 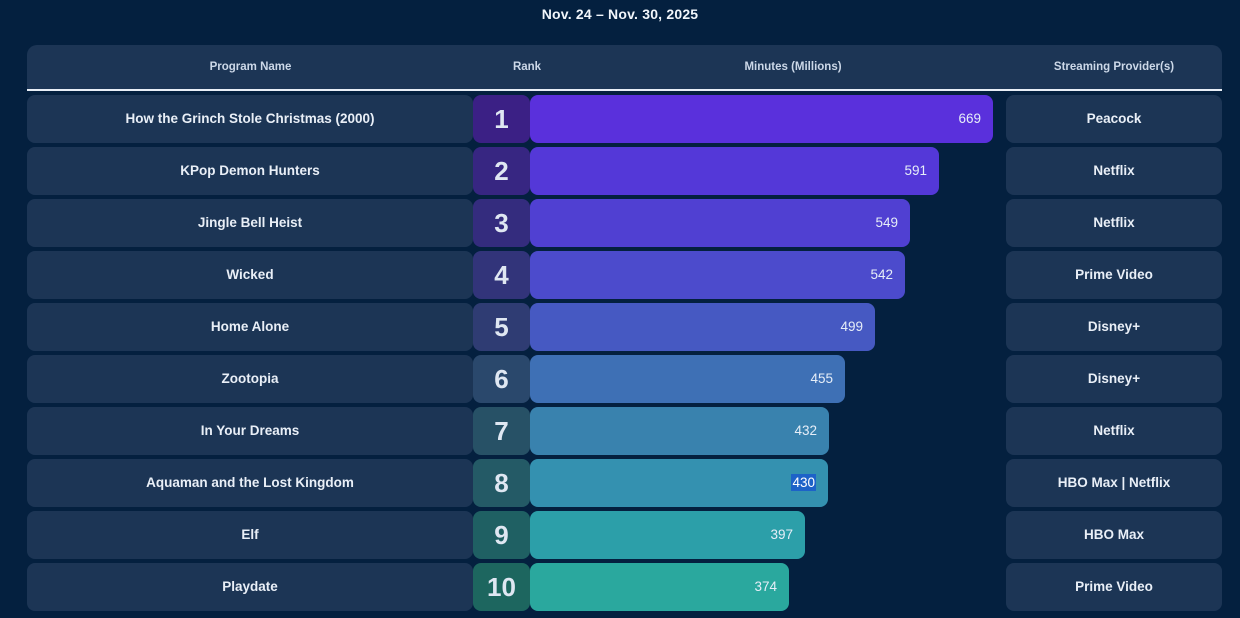 I want to click on column-header-program-name: Program Name, so click(x=250, y=67).